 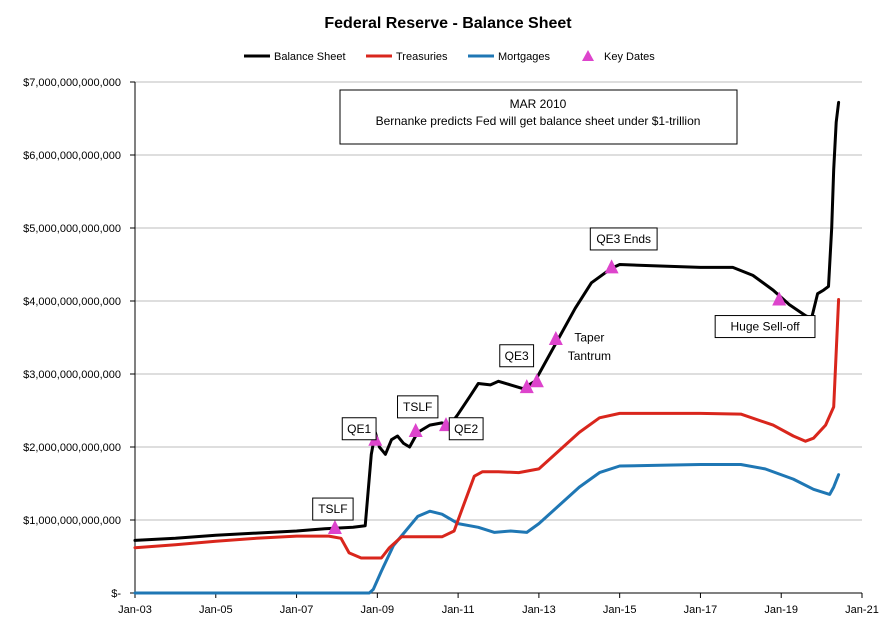 I want to click on x-tick-label: Jan-09, so click(x=378, y=610).